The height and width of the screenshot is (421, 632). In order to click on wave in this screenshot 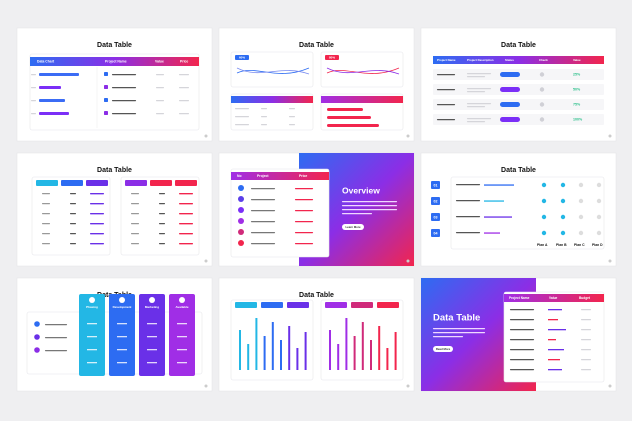, I will do `click(363, 71)`.